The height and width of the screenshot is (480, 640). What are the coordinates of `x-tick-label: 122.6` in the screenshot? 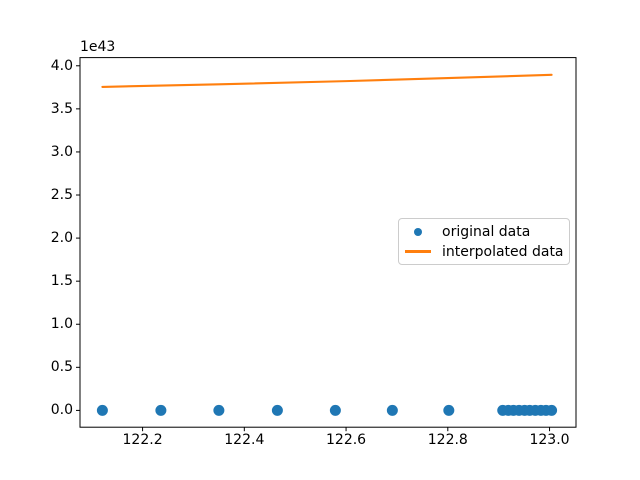 It's located at (346, 440).